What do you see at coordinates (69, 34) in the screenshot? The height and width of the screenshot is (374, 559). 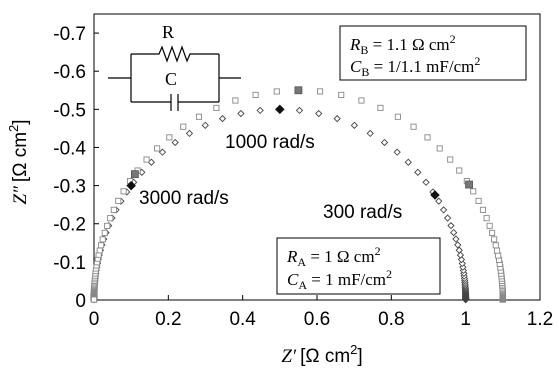 I see `y-tick-label: -0.7` at bounding box center [69, 34].